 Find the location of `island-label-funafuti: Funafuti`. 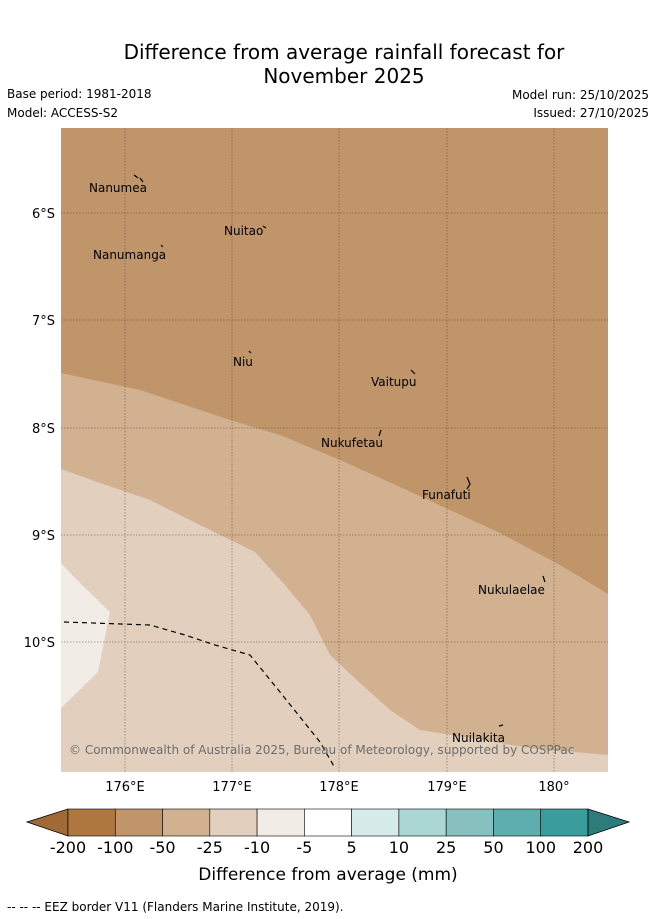

island-label-funafuti: Funafuti is located at coordinates (446, 495).